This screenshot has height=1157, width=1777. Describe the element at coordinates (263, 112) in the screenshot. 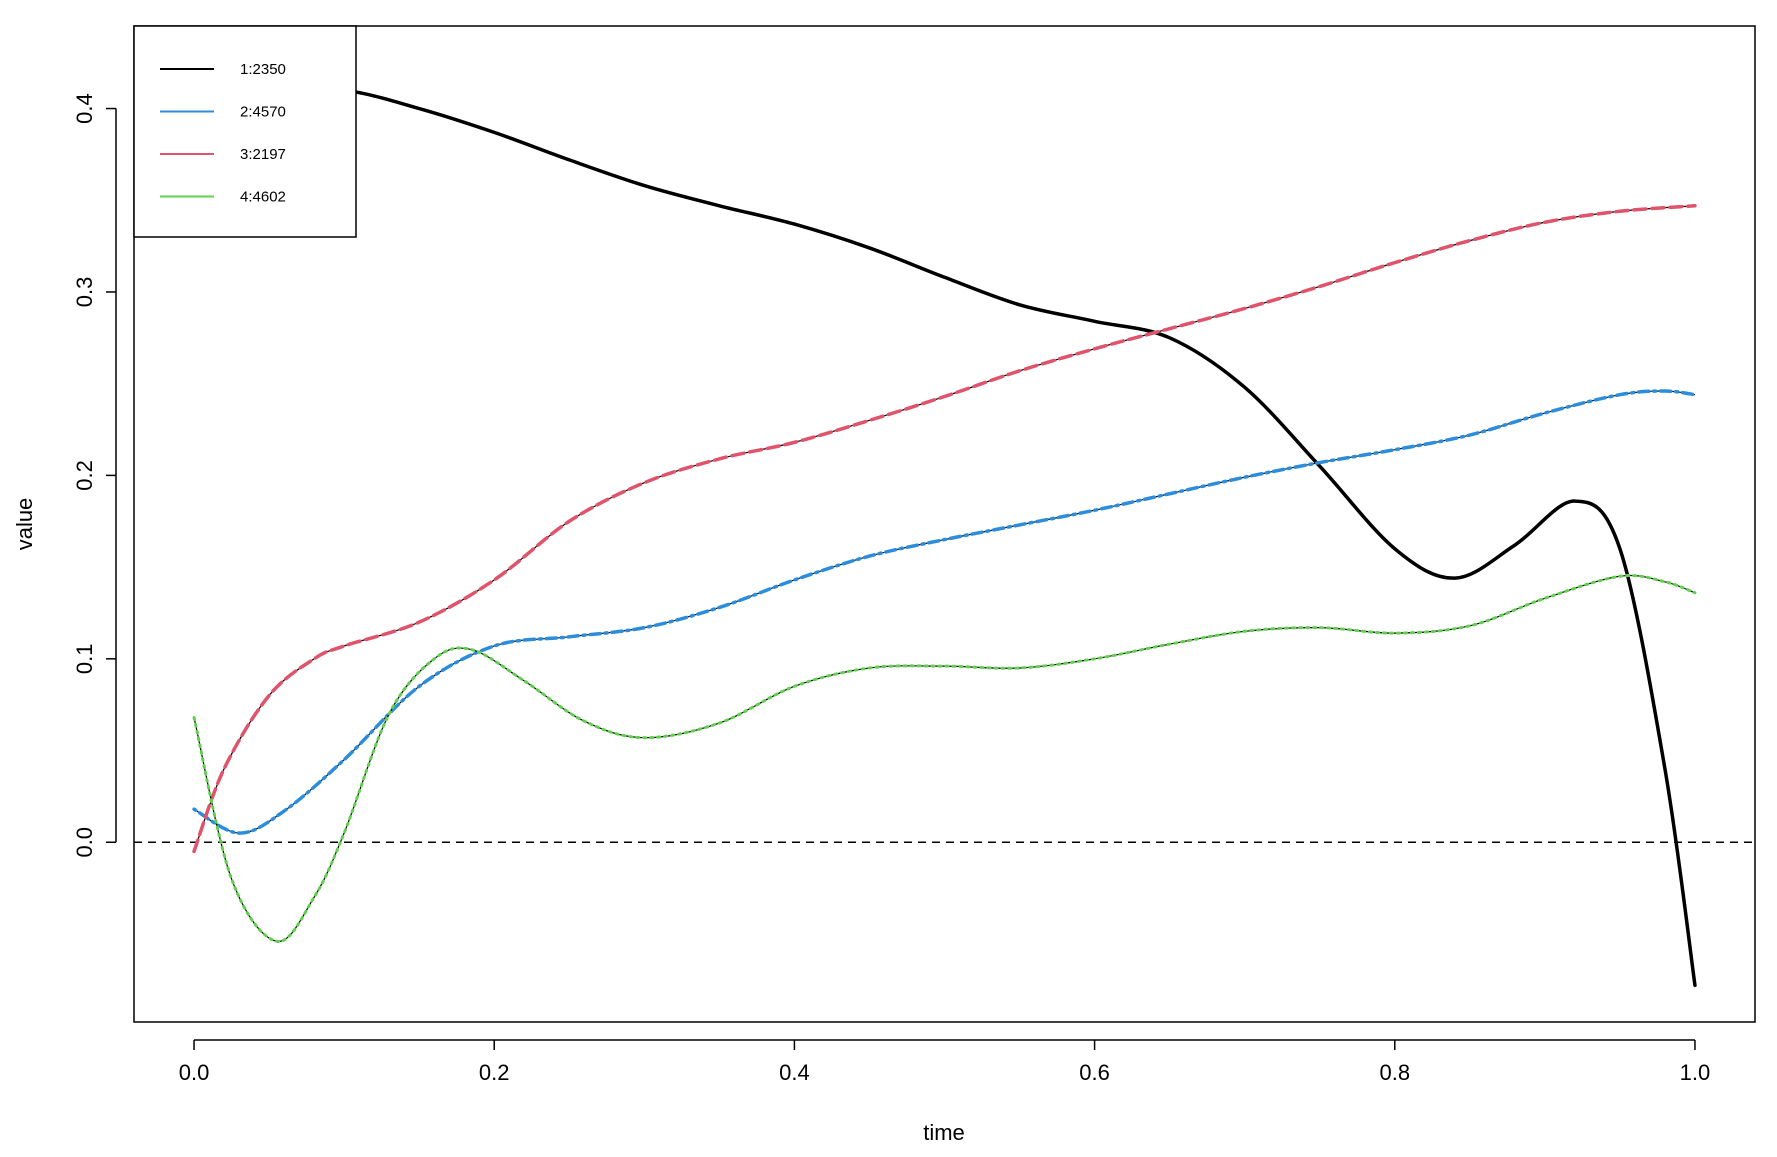

I see `legend-label-2: 2:4570` at that location.